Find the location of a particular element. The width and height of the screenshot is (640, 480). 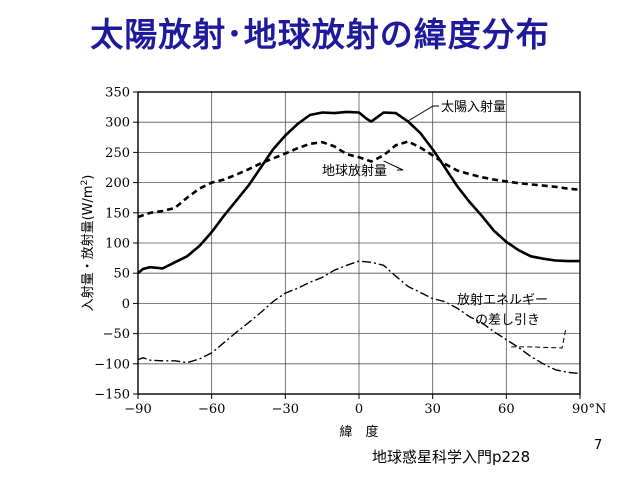

y-tick-label: −100 is located at coordinates (112, 364).